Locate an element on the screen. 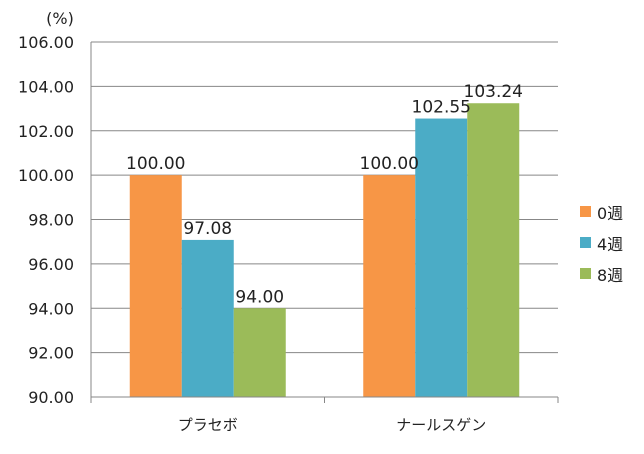 This screenshot has width=644, height=454. y-tick-label: 106.00 is located at coordinates (46, 42).